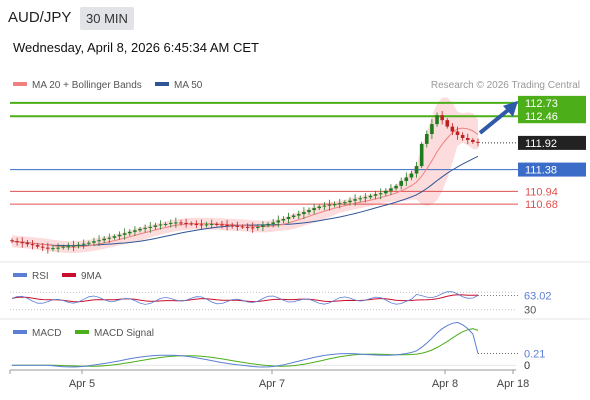  I want to click on legend-rsi-ma-label: 9MA, so click(91, 276).